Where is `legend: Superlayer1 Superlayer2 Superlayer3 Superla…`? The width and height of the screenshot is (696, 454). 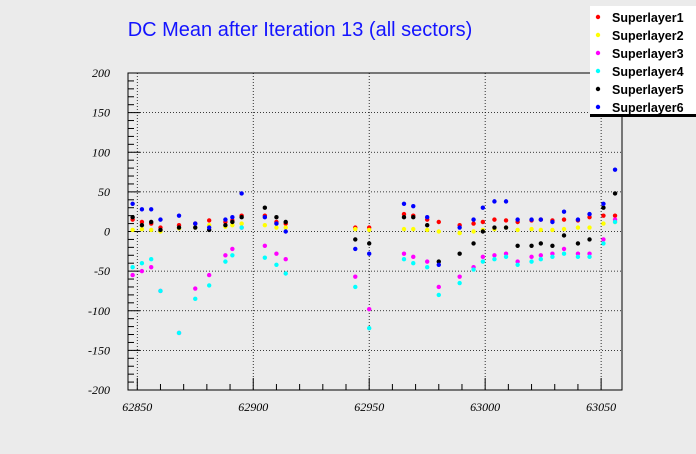
legend: Superlayer1 Superlayer2 Superlayer3 Superla… is located at coordinates (643, 61).